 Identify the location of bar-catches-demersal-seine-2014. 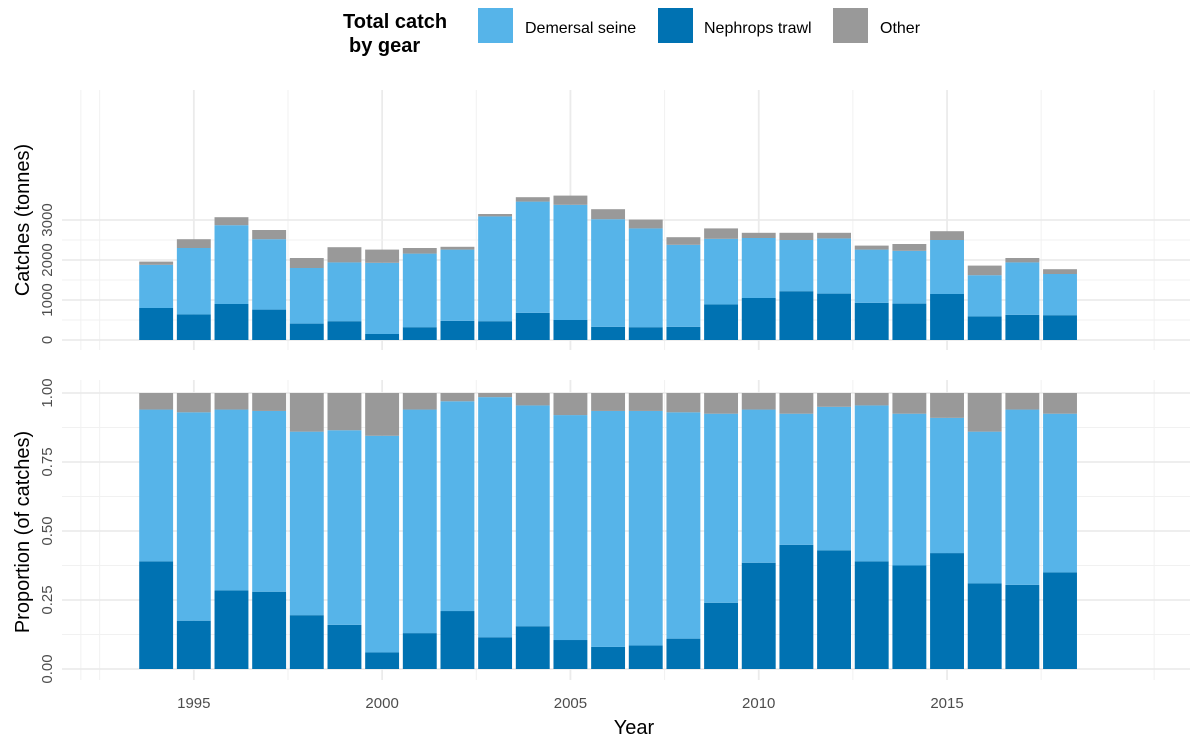
(909, 277).